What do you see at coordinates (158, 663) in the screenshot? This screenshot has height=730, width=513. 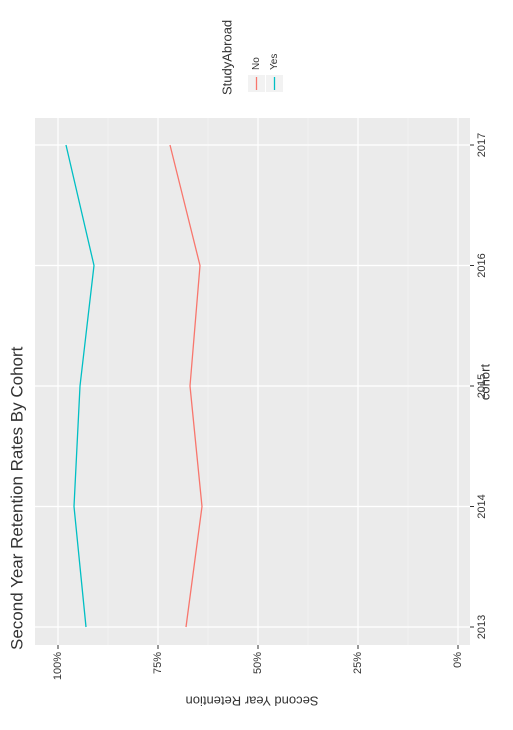 I see `y-tick-label: 75%` at bounding box center [158, 663].